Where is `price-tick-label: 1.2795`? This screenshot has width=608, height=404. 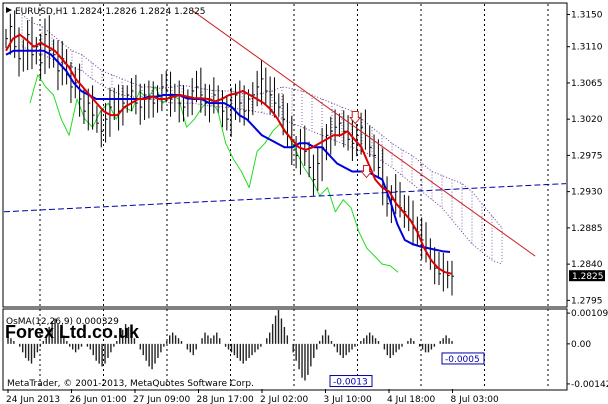 price-tick-label: 1.2795 is located at coordinates (587, 301).